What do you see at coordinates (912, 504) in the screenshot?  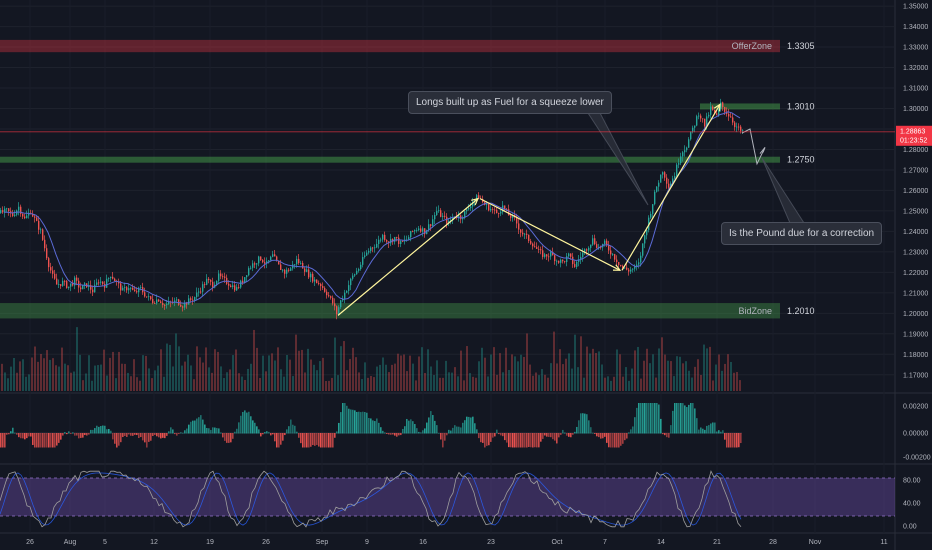 I see `stoch-tick-1: 40.00` at bounding box center [912, 504].